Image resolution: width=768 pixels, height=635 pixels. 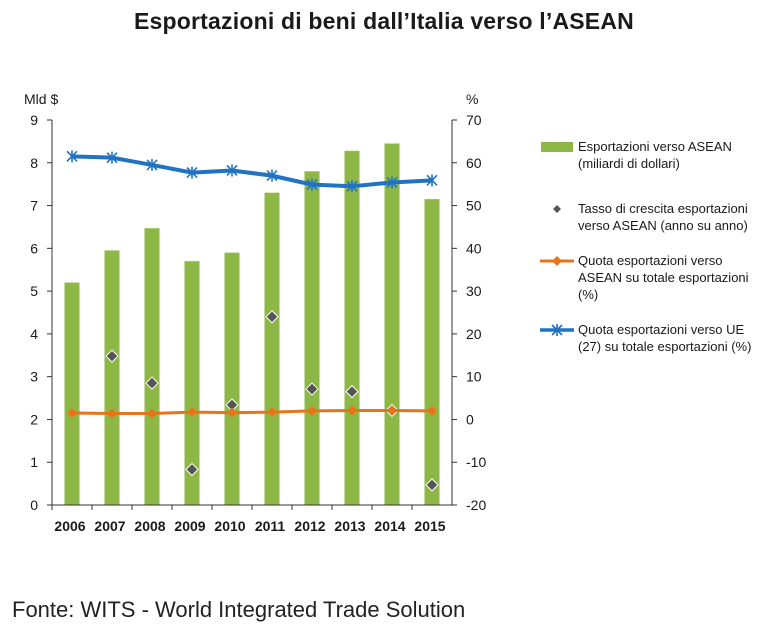 I want to click on left-tick-label: 5, so click(x=34, y=291).